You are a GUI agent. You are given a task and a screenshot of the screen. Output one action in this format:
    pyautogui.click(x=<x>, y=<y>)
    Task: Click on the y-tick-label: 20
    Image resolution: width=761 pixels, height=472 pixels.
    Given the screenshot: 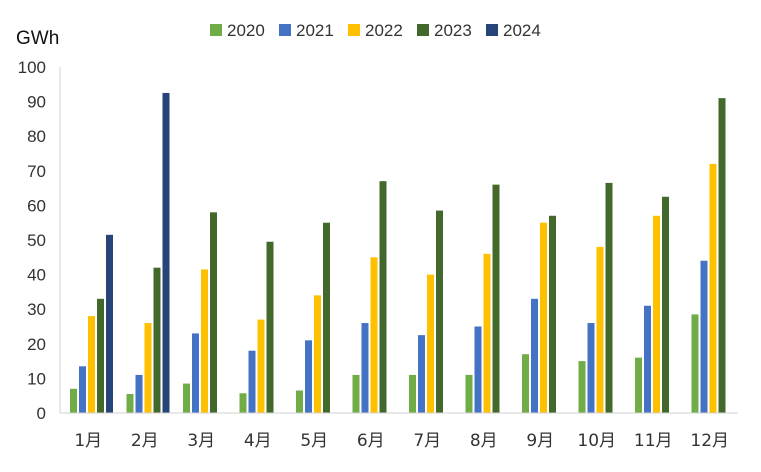 What is the action you would take?
    pyautogui.click(x=36, y=344)
    